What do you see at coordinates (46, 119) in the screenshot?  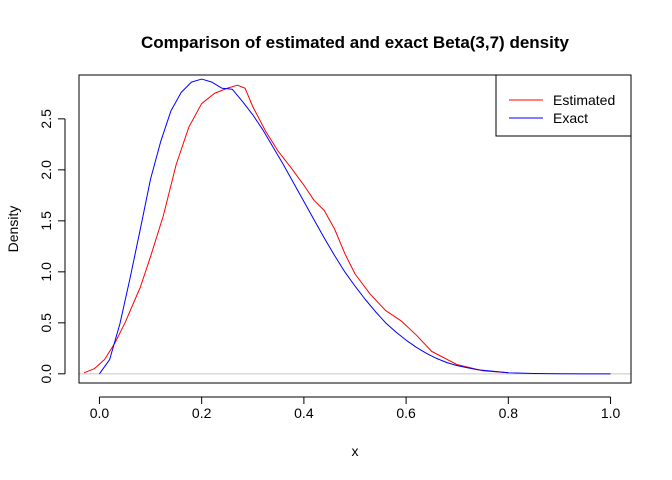 I see `y-tick-label: 2.5` at bounding box center [46, 119].